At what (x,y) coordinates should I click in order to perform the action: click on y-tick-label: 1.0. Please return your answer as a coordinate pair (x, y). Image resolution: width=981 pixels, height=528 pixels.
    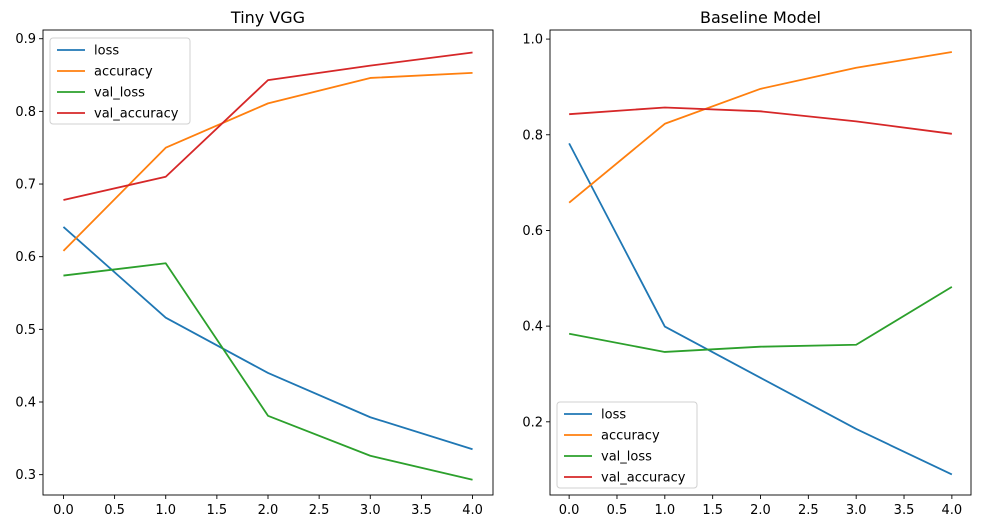
    Looking at the image, I should click on (532, 40).